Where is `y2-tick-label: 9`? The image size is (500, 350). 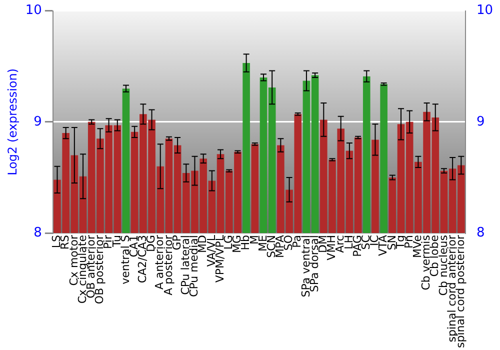 y2-tick-label: 9 is located at coordinates (480, 122).